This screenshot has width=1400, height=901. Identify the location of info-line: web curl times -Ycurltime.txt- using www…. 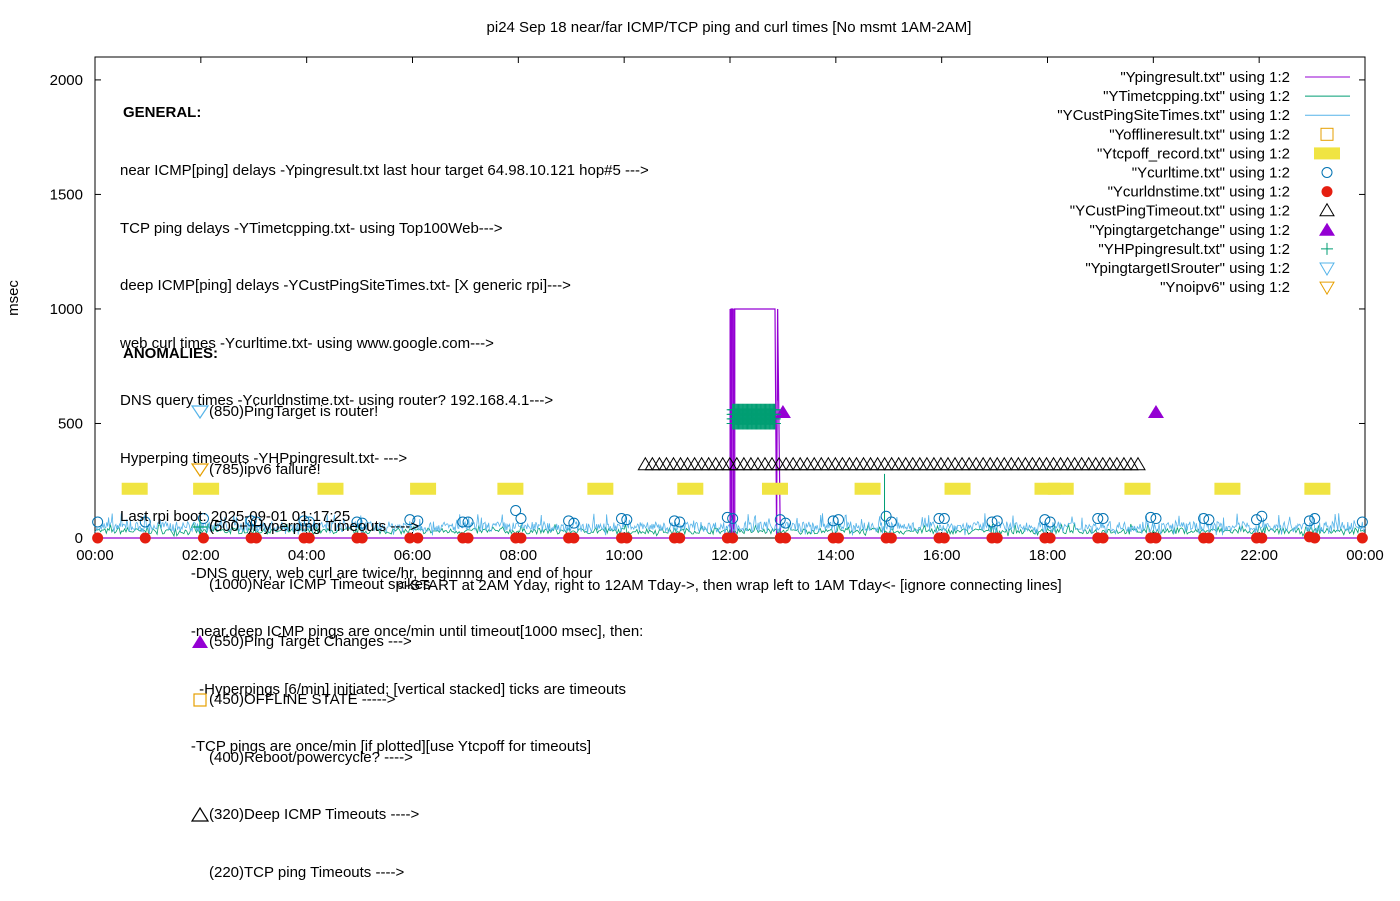
(307, 343).